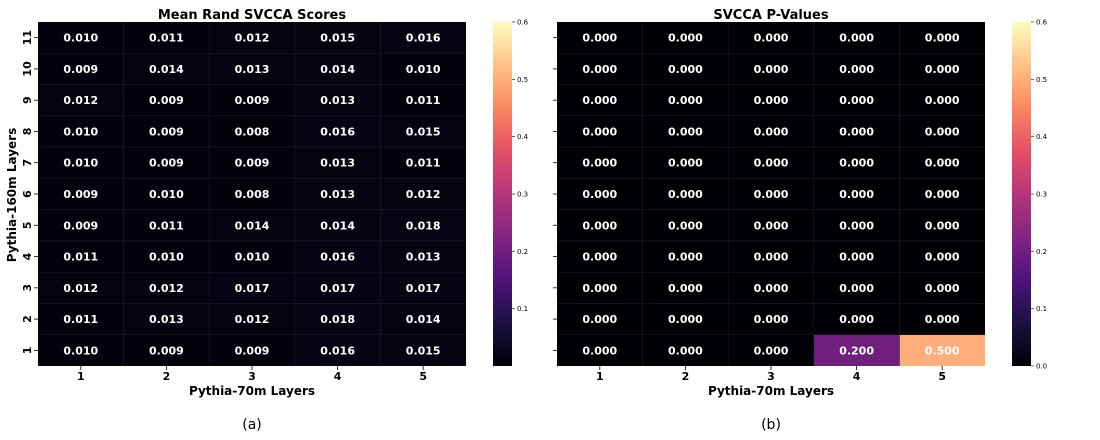 Image resolution: width=1100 pixels, height=440 pixels. What do you see at coordinates (27, 69) in the screenshot?
I see `y-tick-label: 10` at bounding box center [27, 69].